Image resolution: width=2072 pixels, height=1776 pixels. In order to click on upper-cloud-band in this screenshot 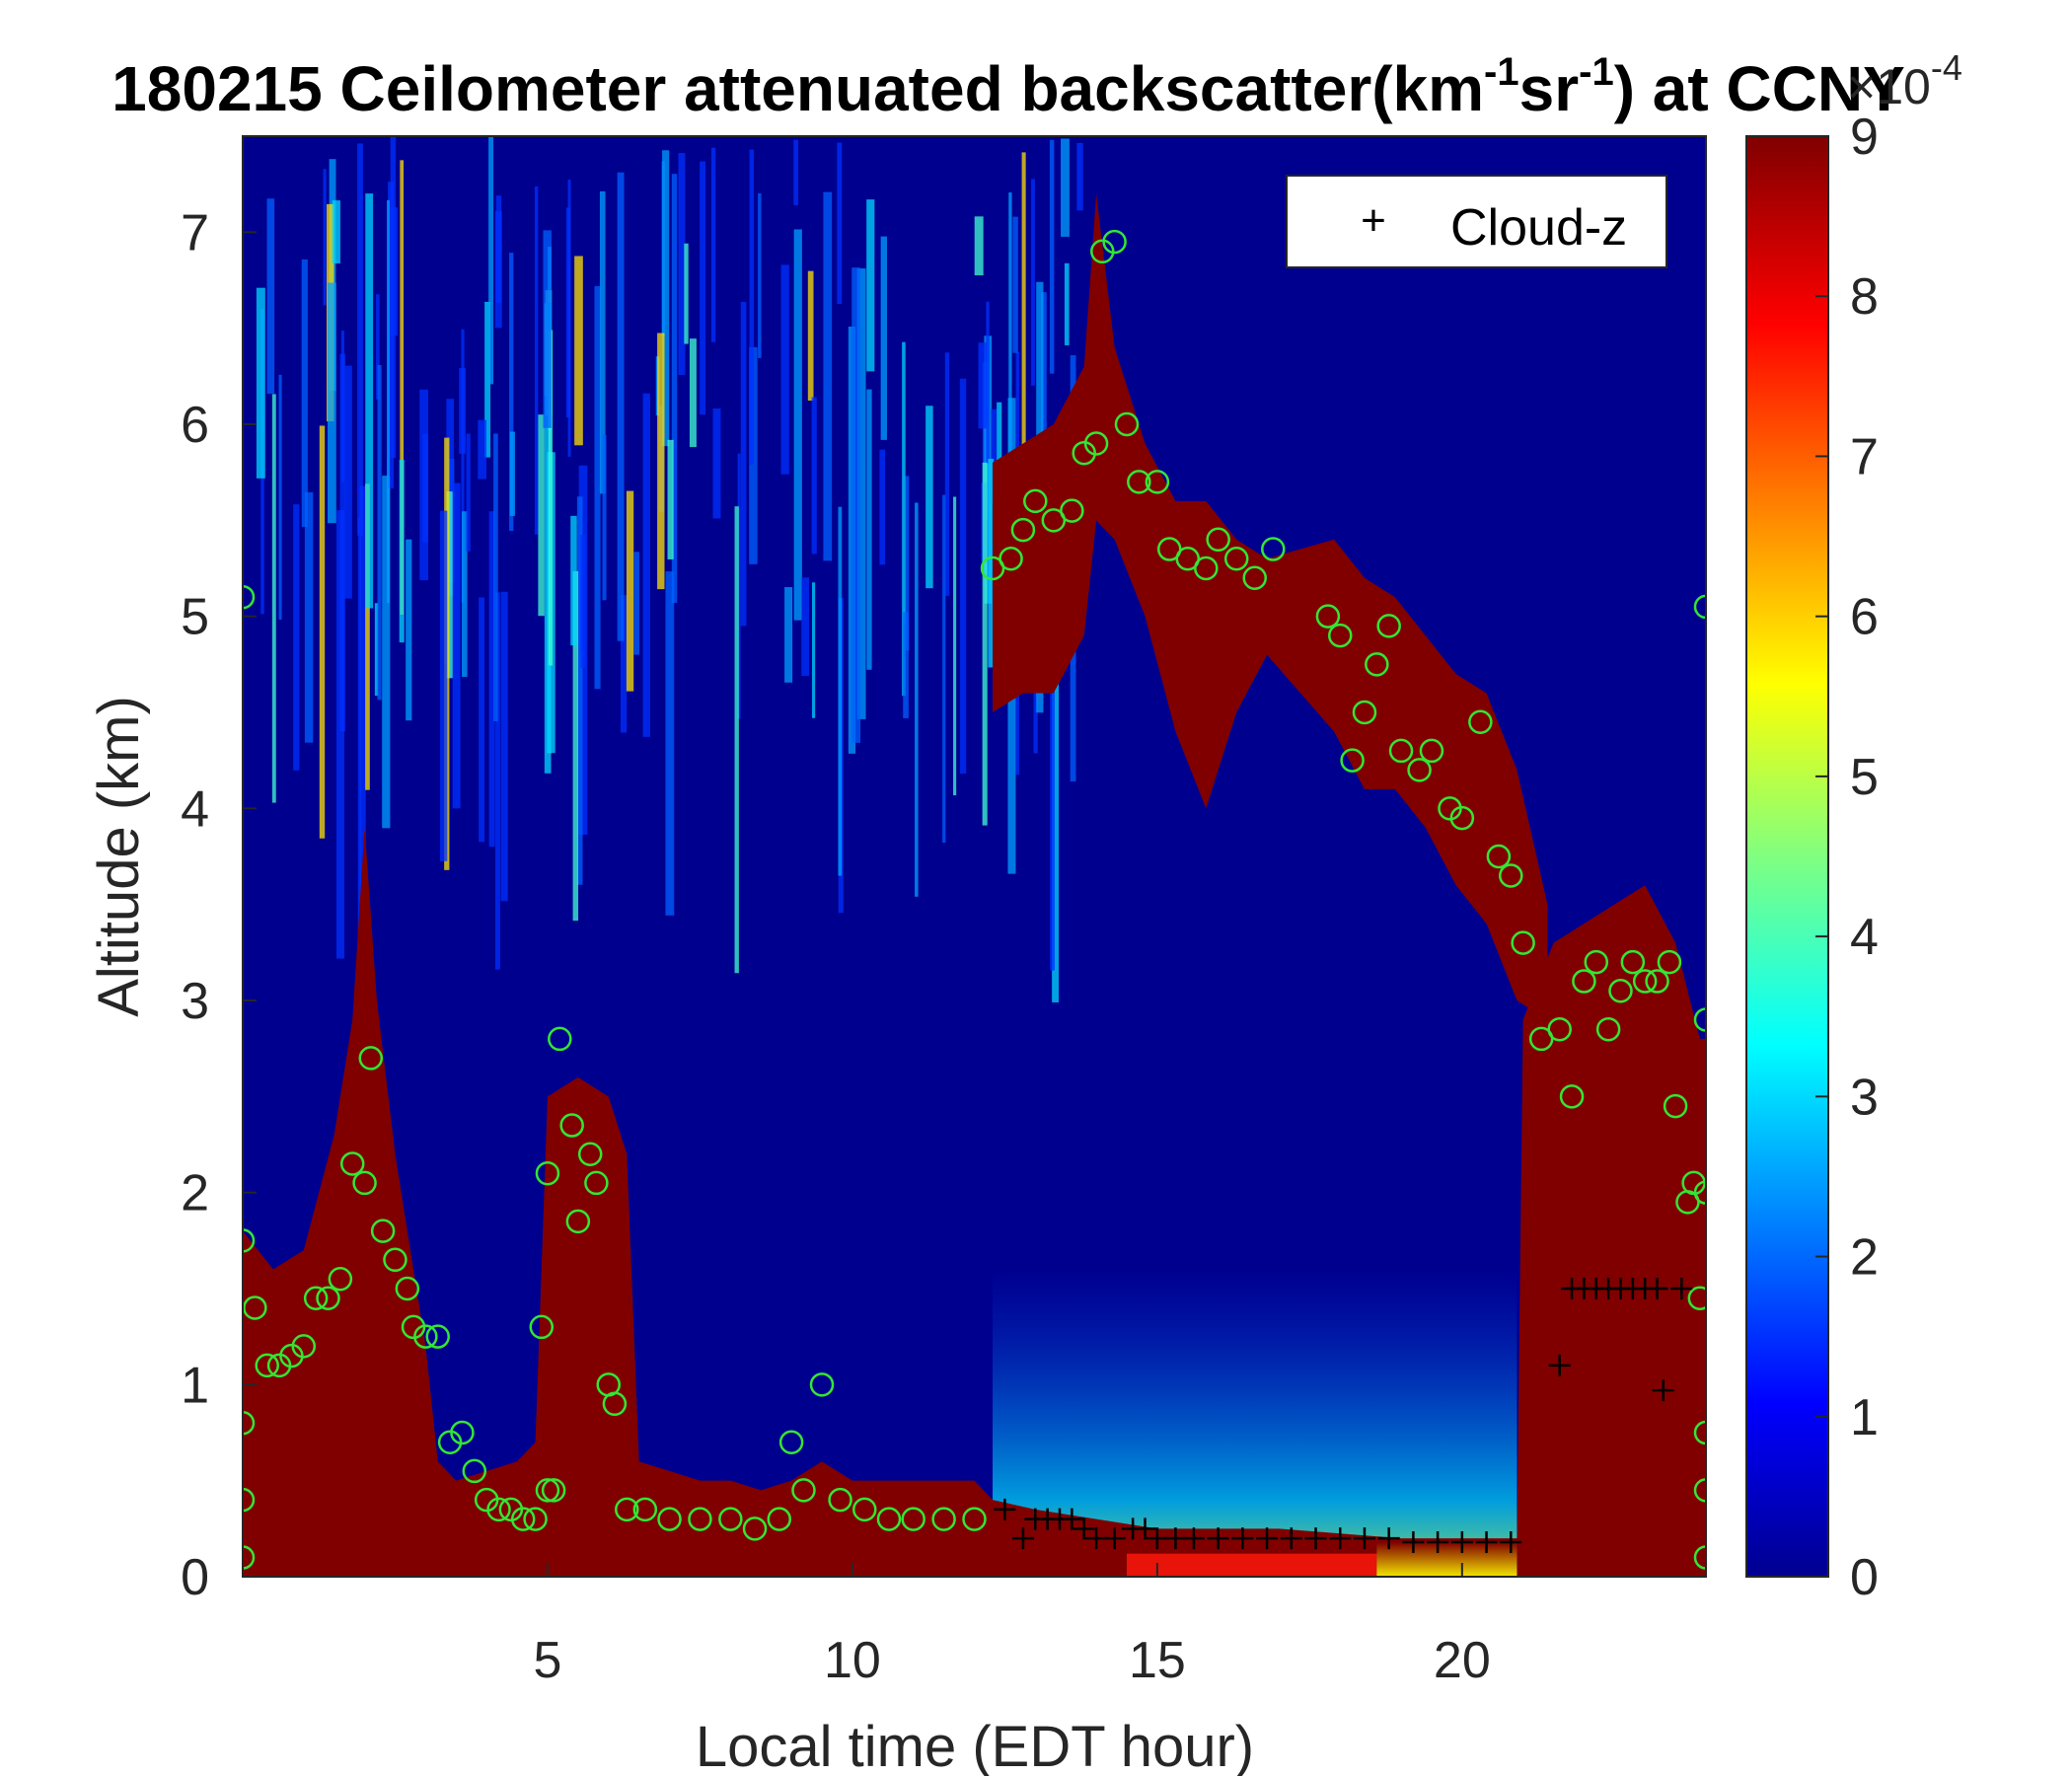, I will do `click(1270, 607)`.